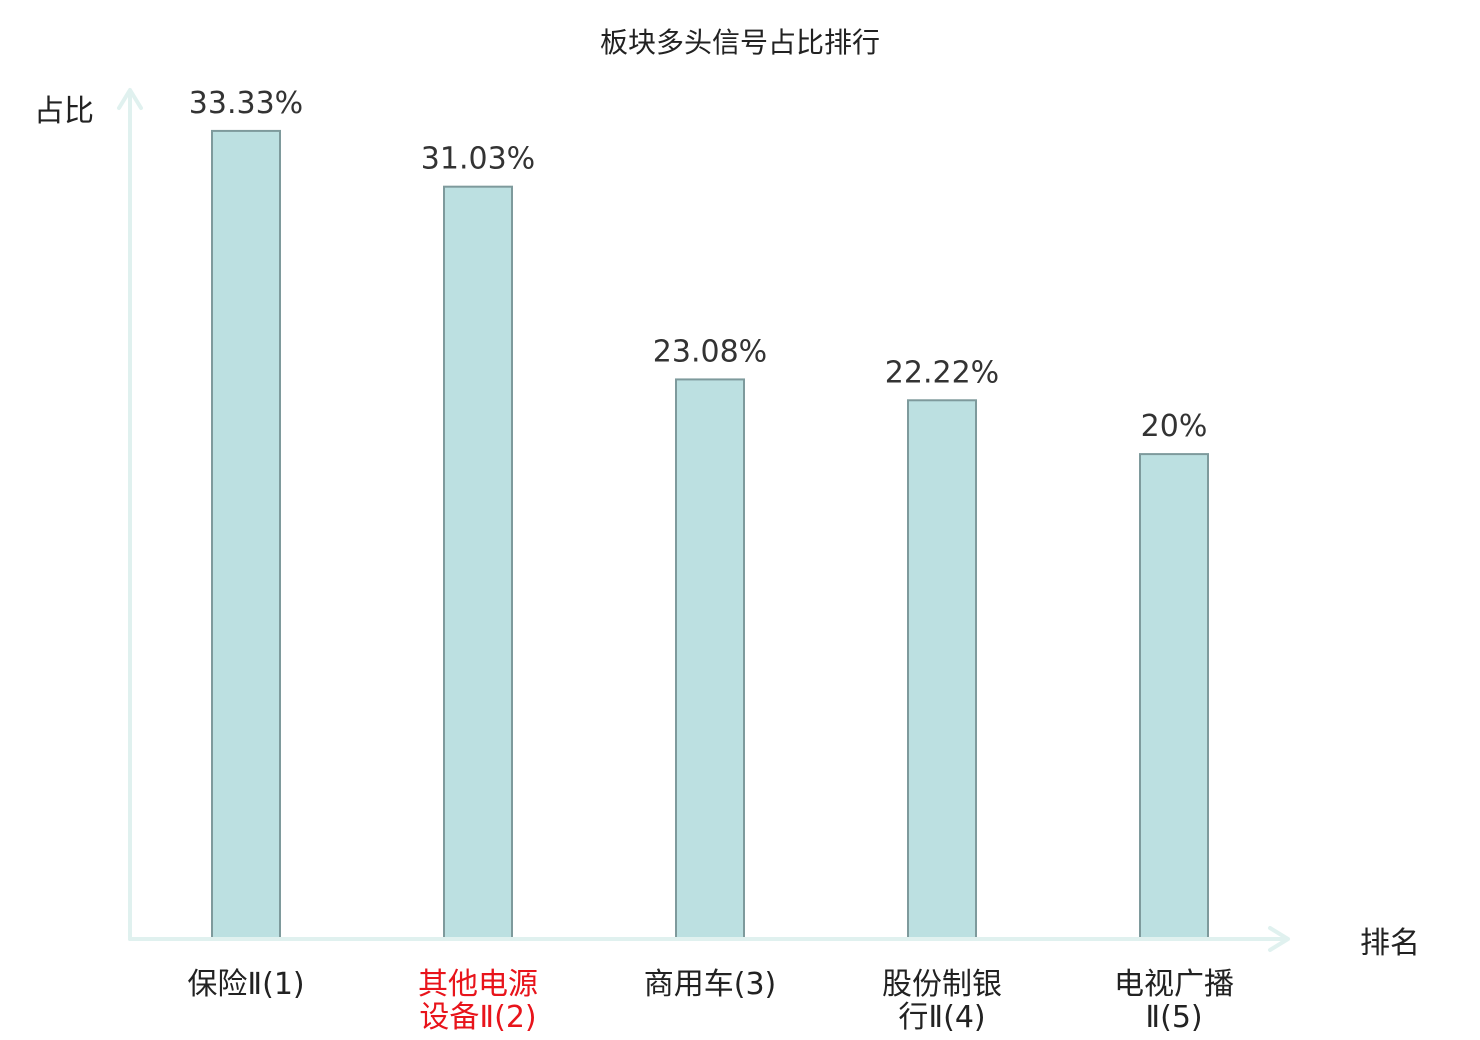 The height and width of the screenshot is (1040, 1480). I want to click on x-axis-title: 排名, so click(1390, 943).